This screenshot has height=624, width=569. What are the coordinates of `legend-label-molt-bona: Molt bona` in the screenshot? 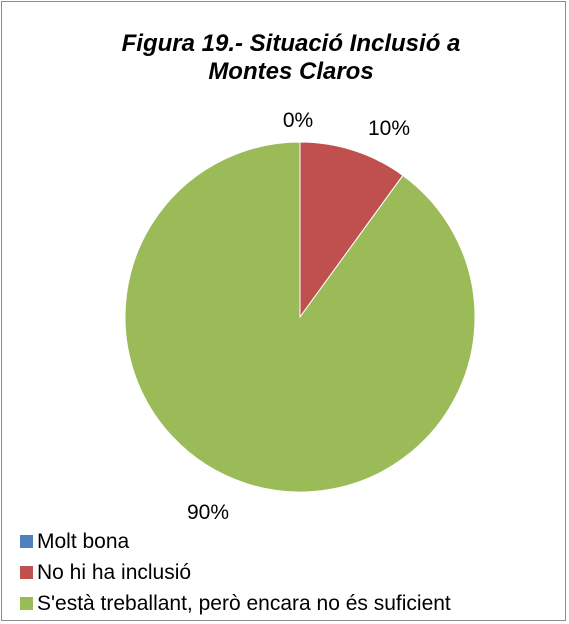 It's located at (83, 541).